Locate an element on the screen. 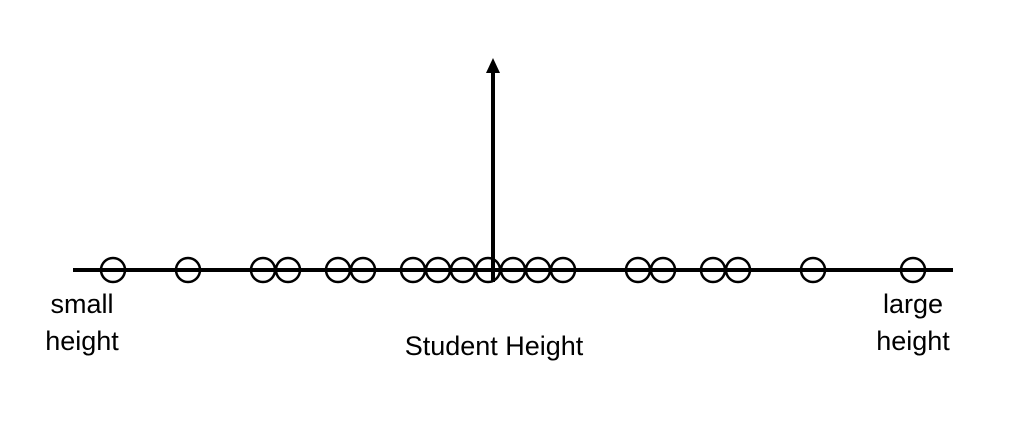  right-label-line-1: large is located at coordinates (913, 304).